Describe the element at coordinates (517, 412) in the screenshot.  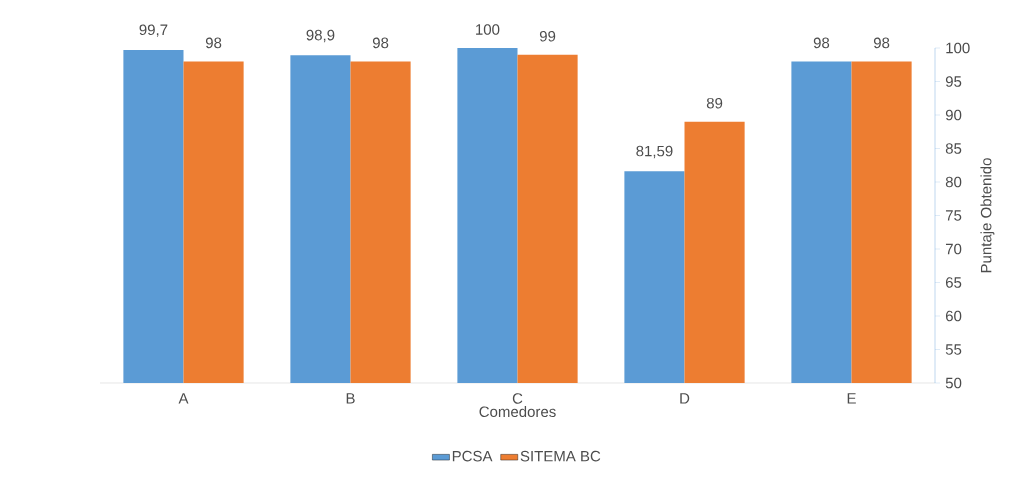
I see `x-axis-title: Comedores` at that location.